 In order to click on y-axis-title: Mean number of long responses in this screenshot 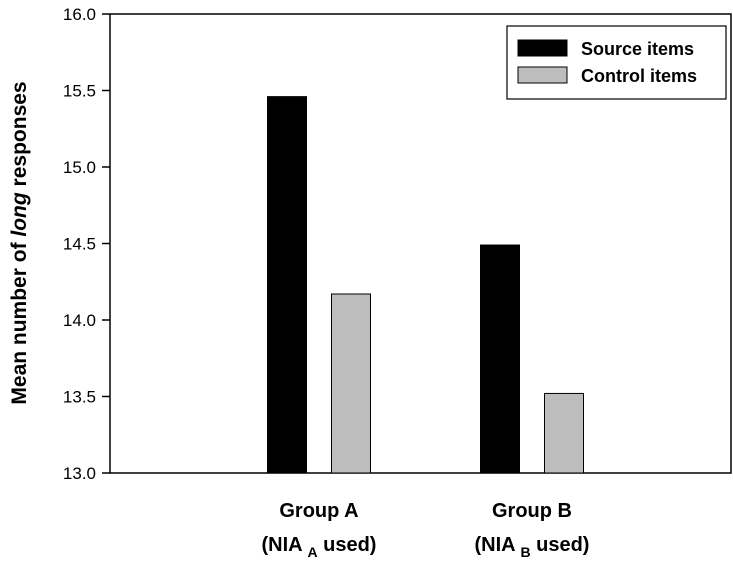, I will do `click(19, 242)`.